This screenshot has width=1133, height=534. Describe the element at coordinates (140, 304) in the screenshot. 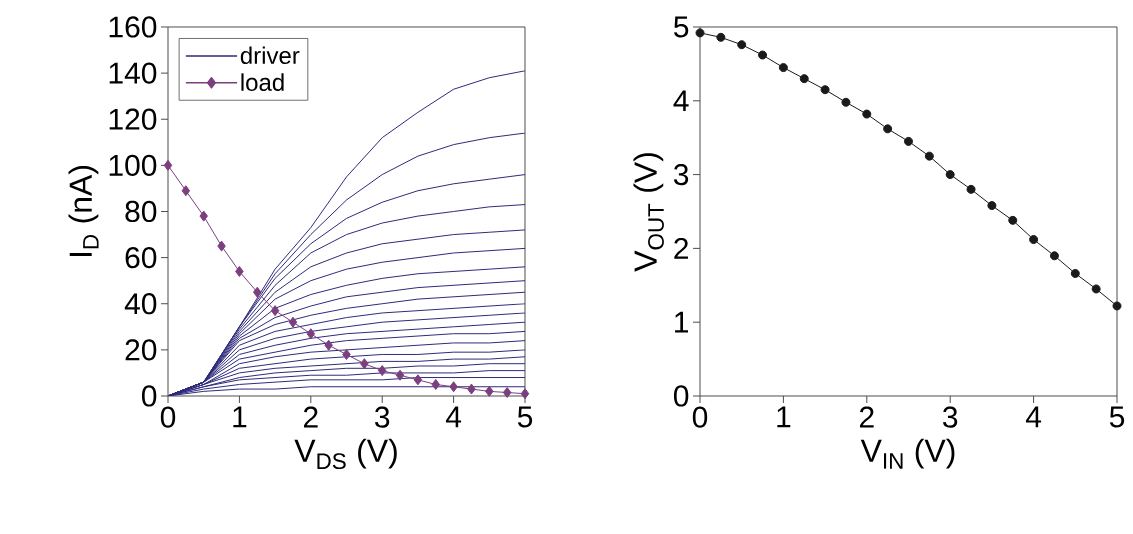

I see `y-tick-label: 40` at that location.